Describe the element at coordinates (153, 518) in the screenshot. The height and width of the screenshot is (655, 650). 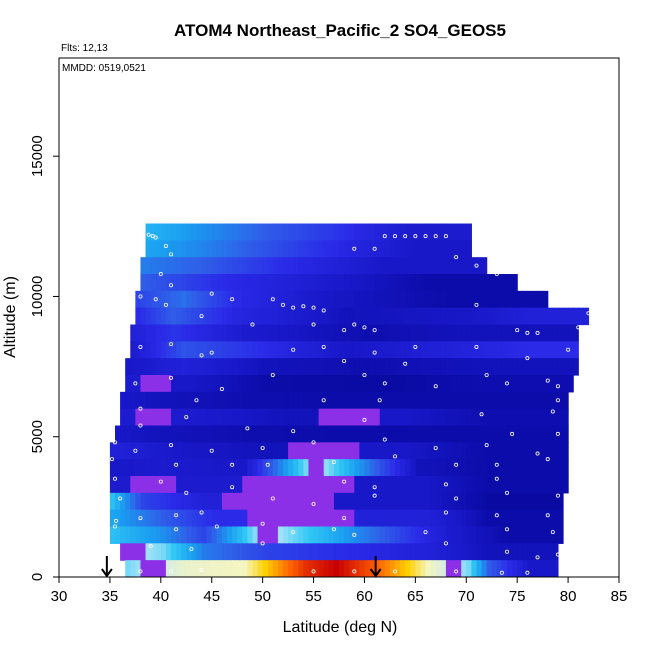
I see `heat-cell-r17` at that location.